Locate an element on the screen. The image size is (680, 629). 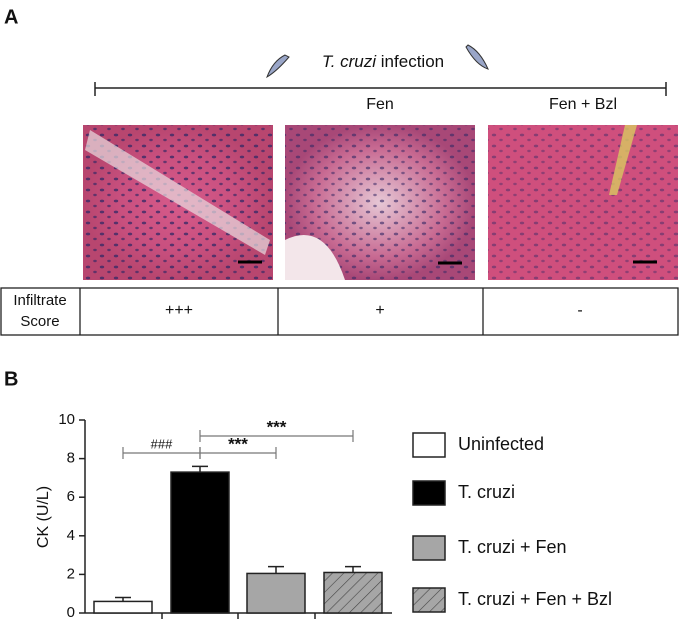
y-tick-label: 0 is located at coordinates (71, 612).